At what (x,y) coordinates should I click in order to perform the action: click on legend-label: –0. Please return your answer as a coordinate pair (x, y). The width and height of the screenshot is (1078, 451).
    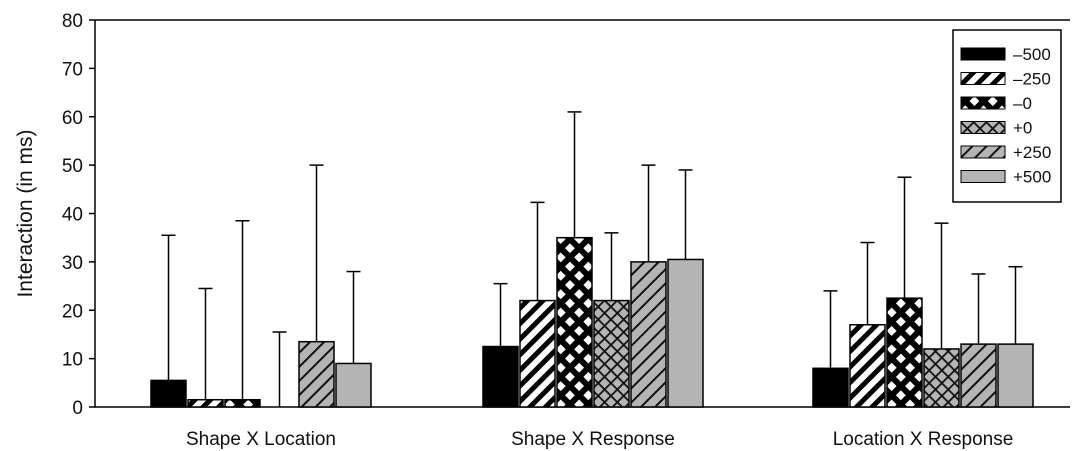
    Looking at the image, I should click on (1022, 103).